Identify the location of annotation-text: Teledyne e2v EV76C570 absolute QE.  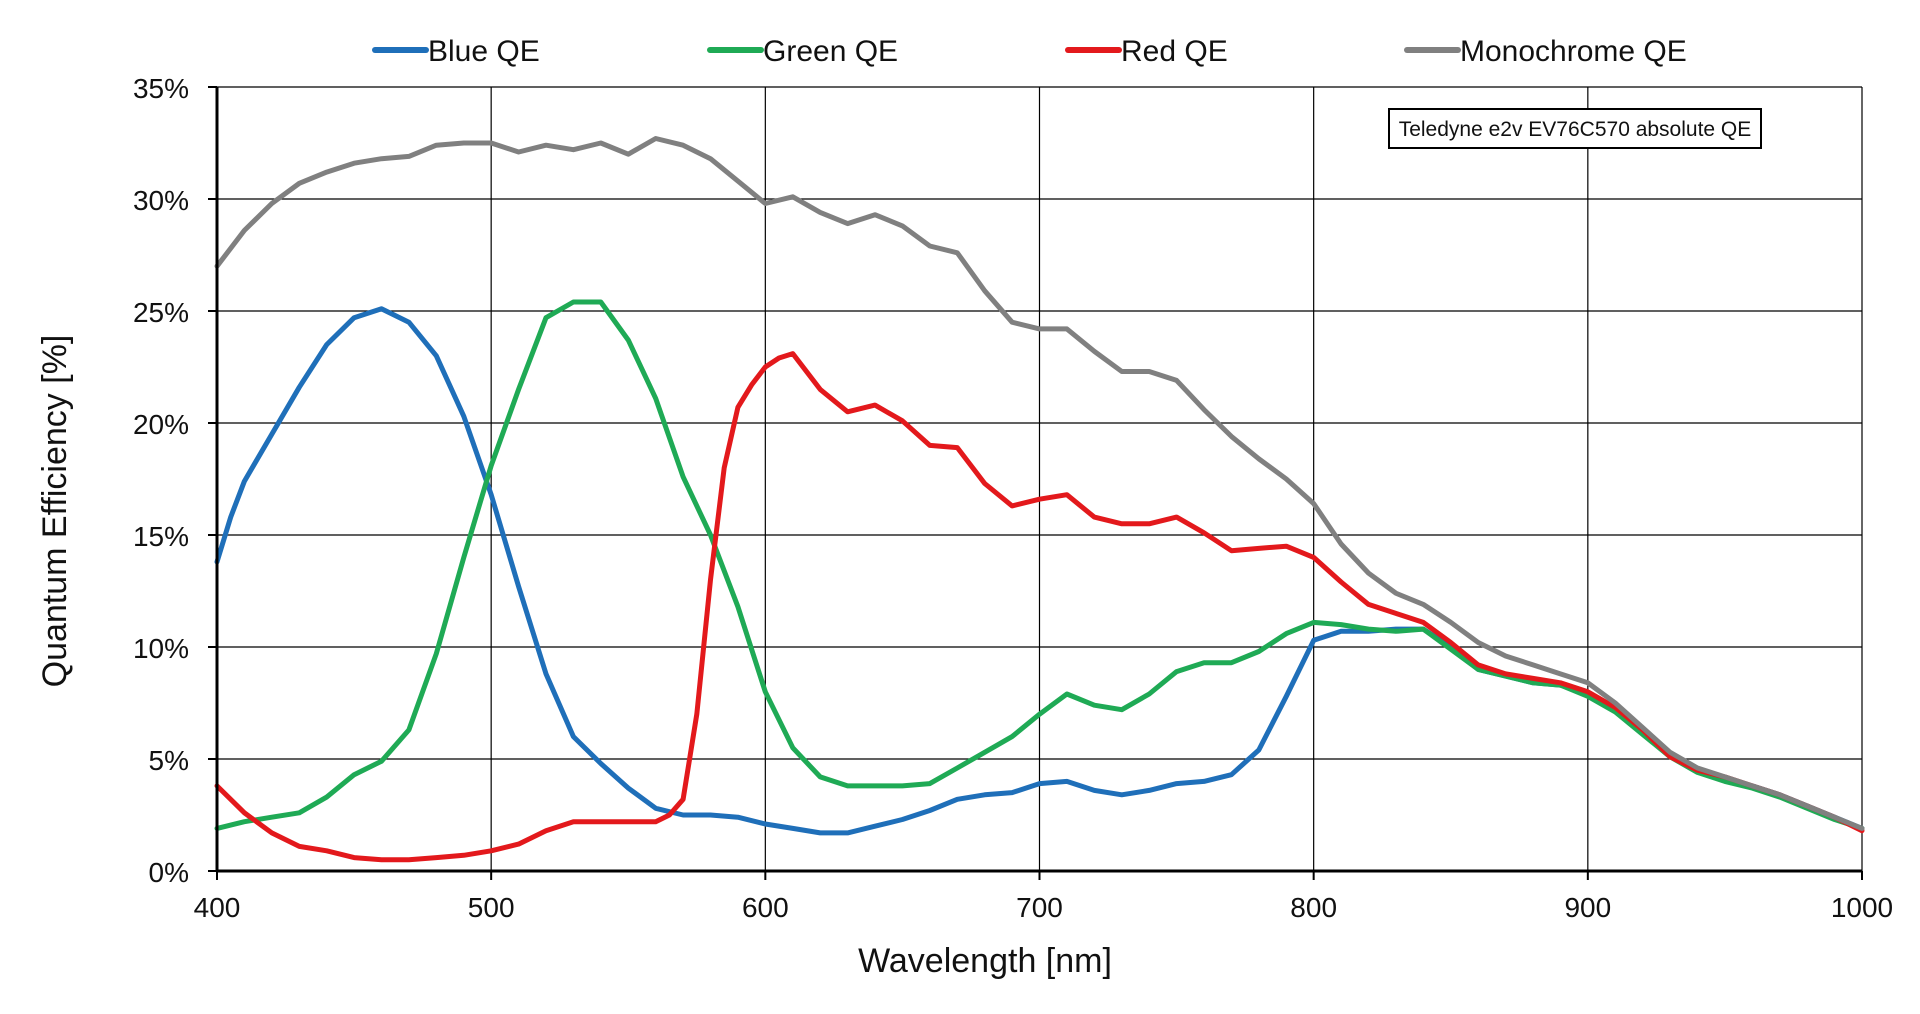
(1575, 129).